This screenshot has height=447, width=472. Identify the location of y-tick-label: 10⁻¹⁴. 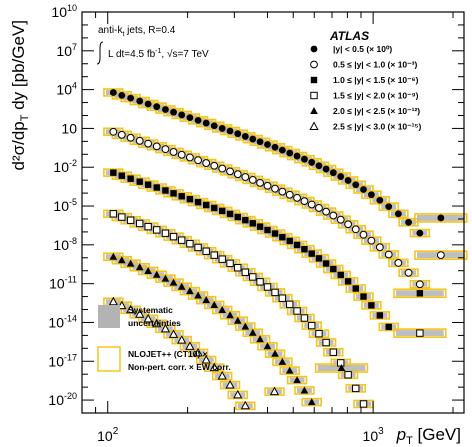
(62, 321).